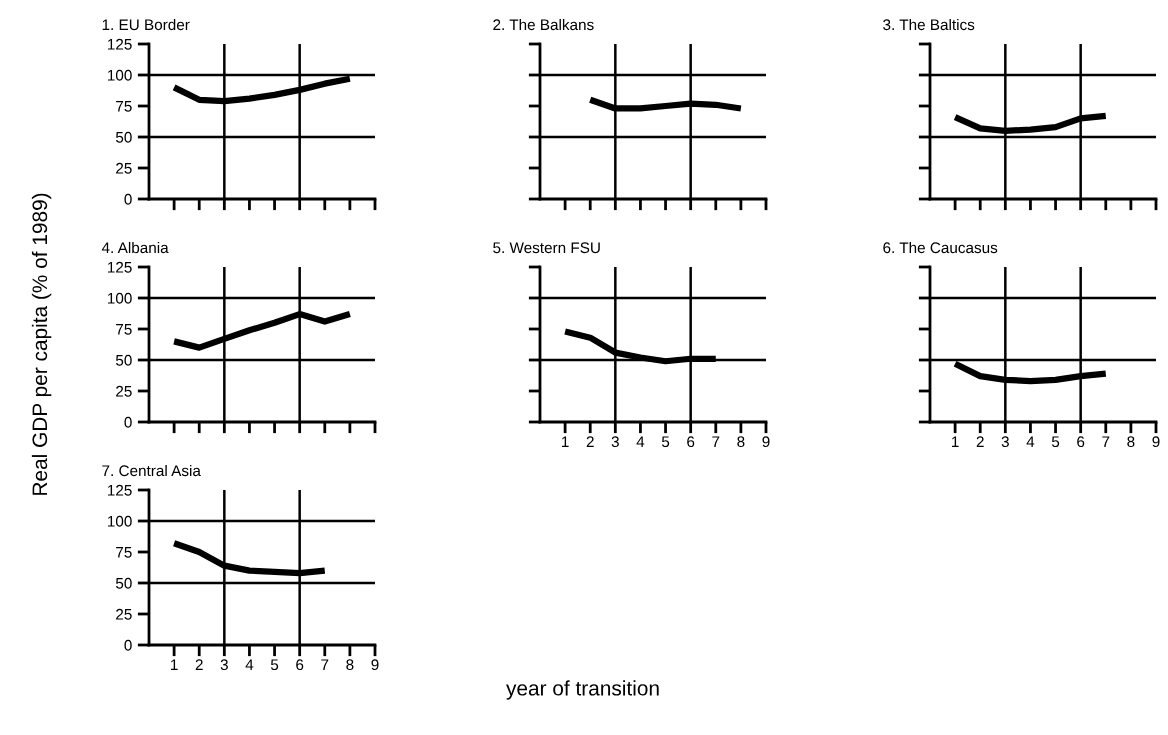 This screenshot has width=1168, height=735. Describe the element at coordinates (582, 690) in the screenshot. I see `x-axis-title: year of transition` at that location.